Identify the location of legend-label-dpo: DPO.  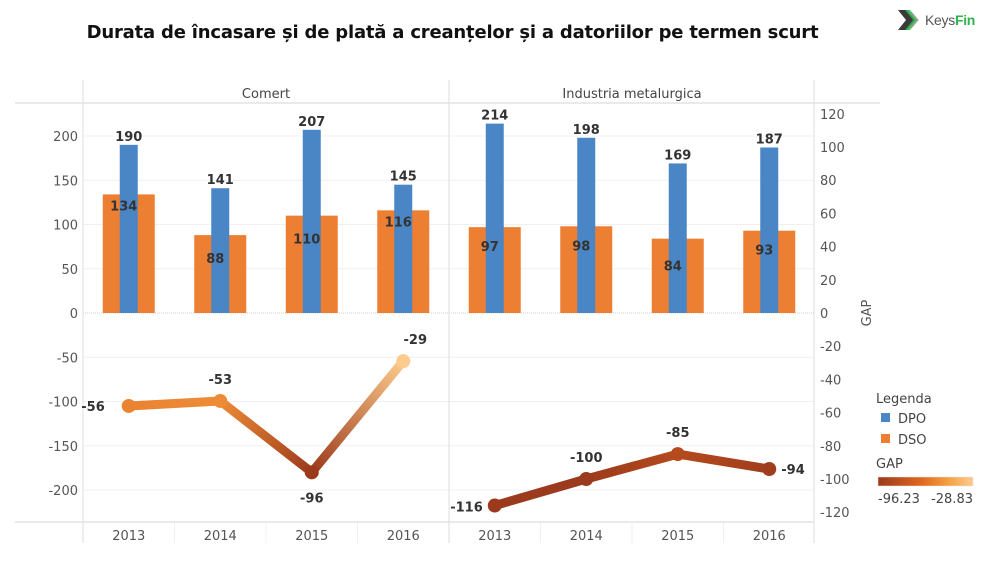
(912, 419).